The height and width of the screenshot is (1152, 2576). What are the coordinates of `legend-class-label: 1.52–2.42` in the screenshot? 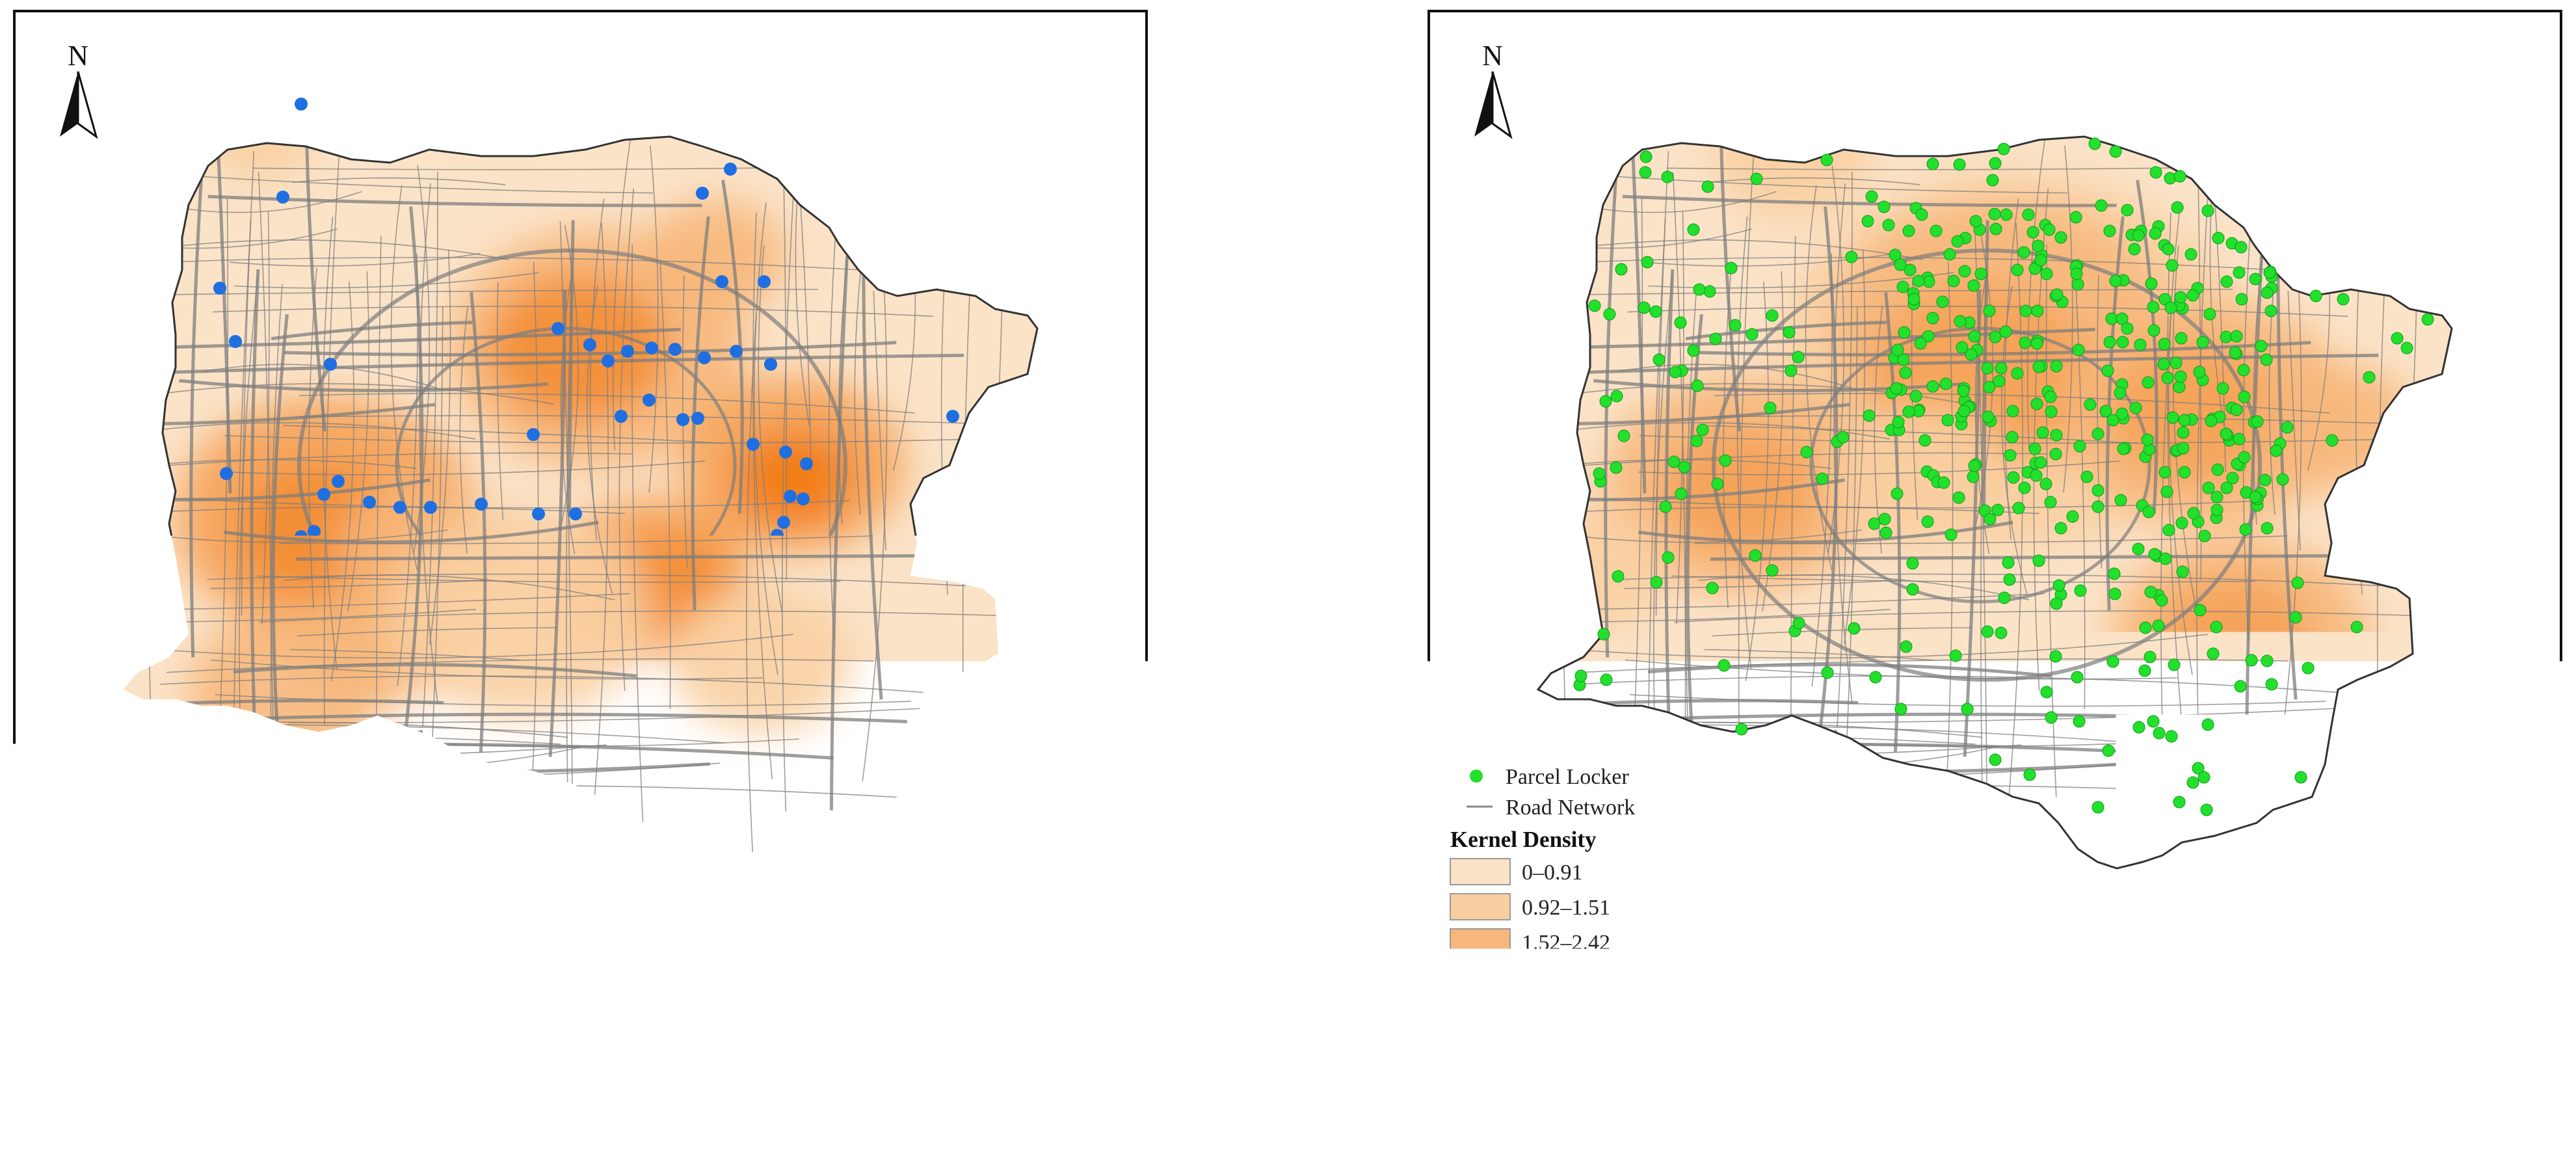 It's located at (1566, 943).